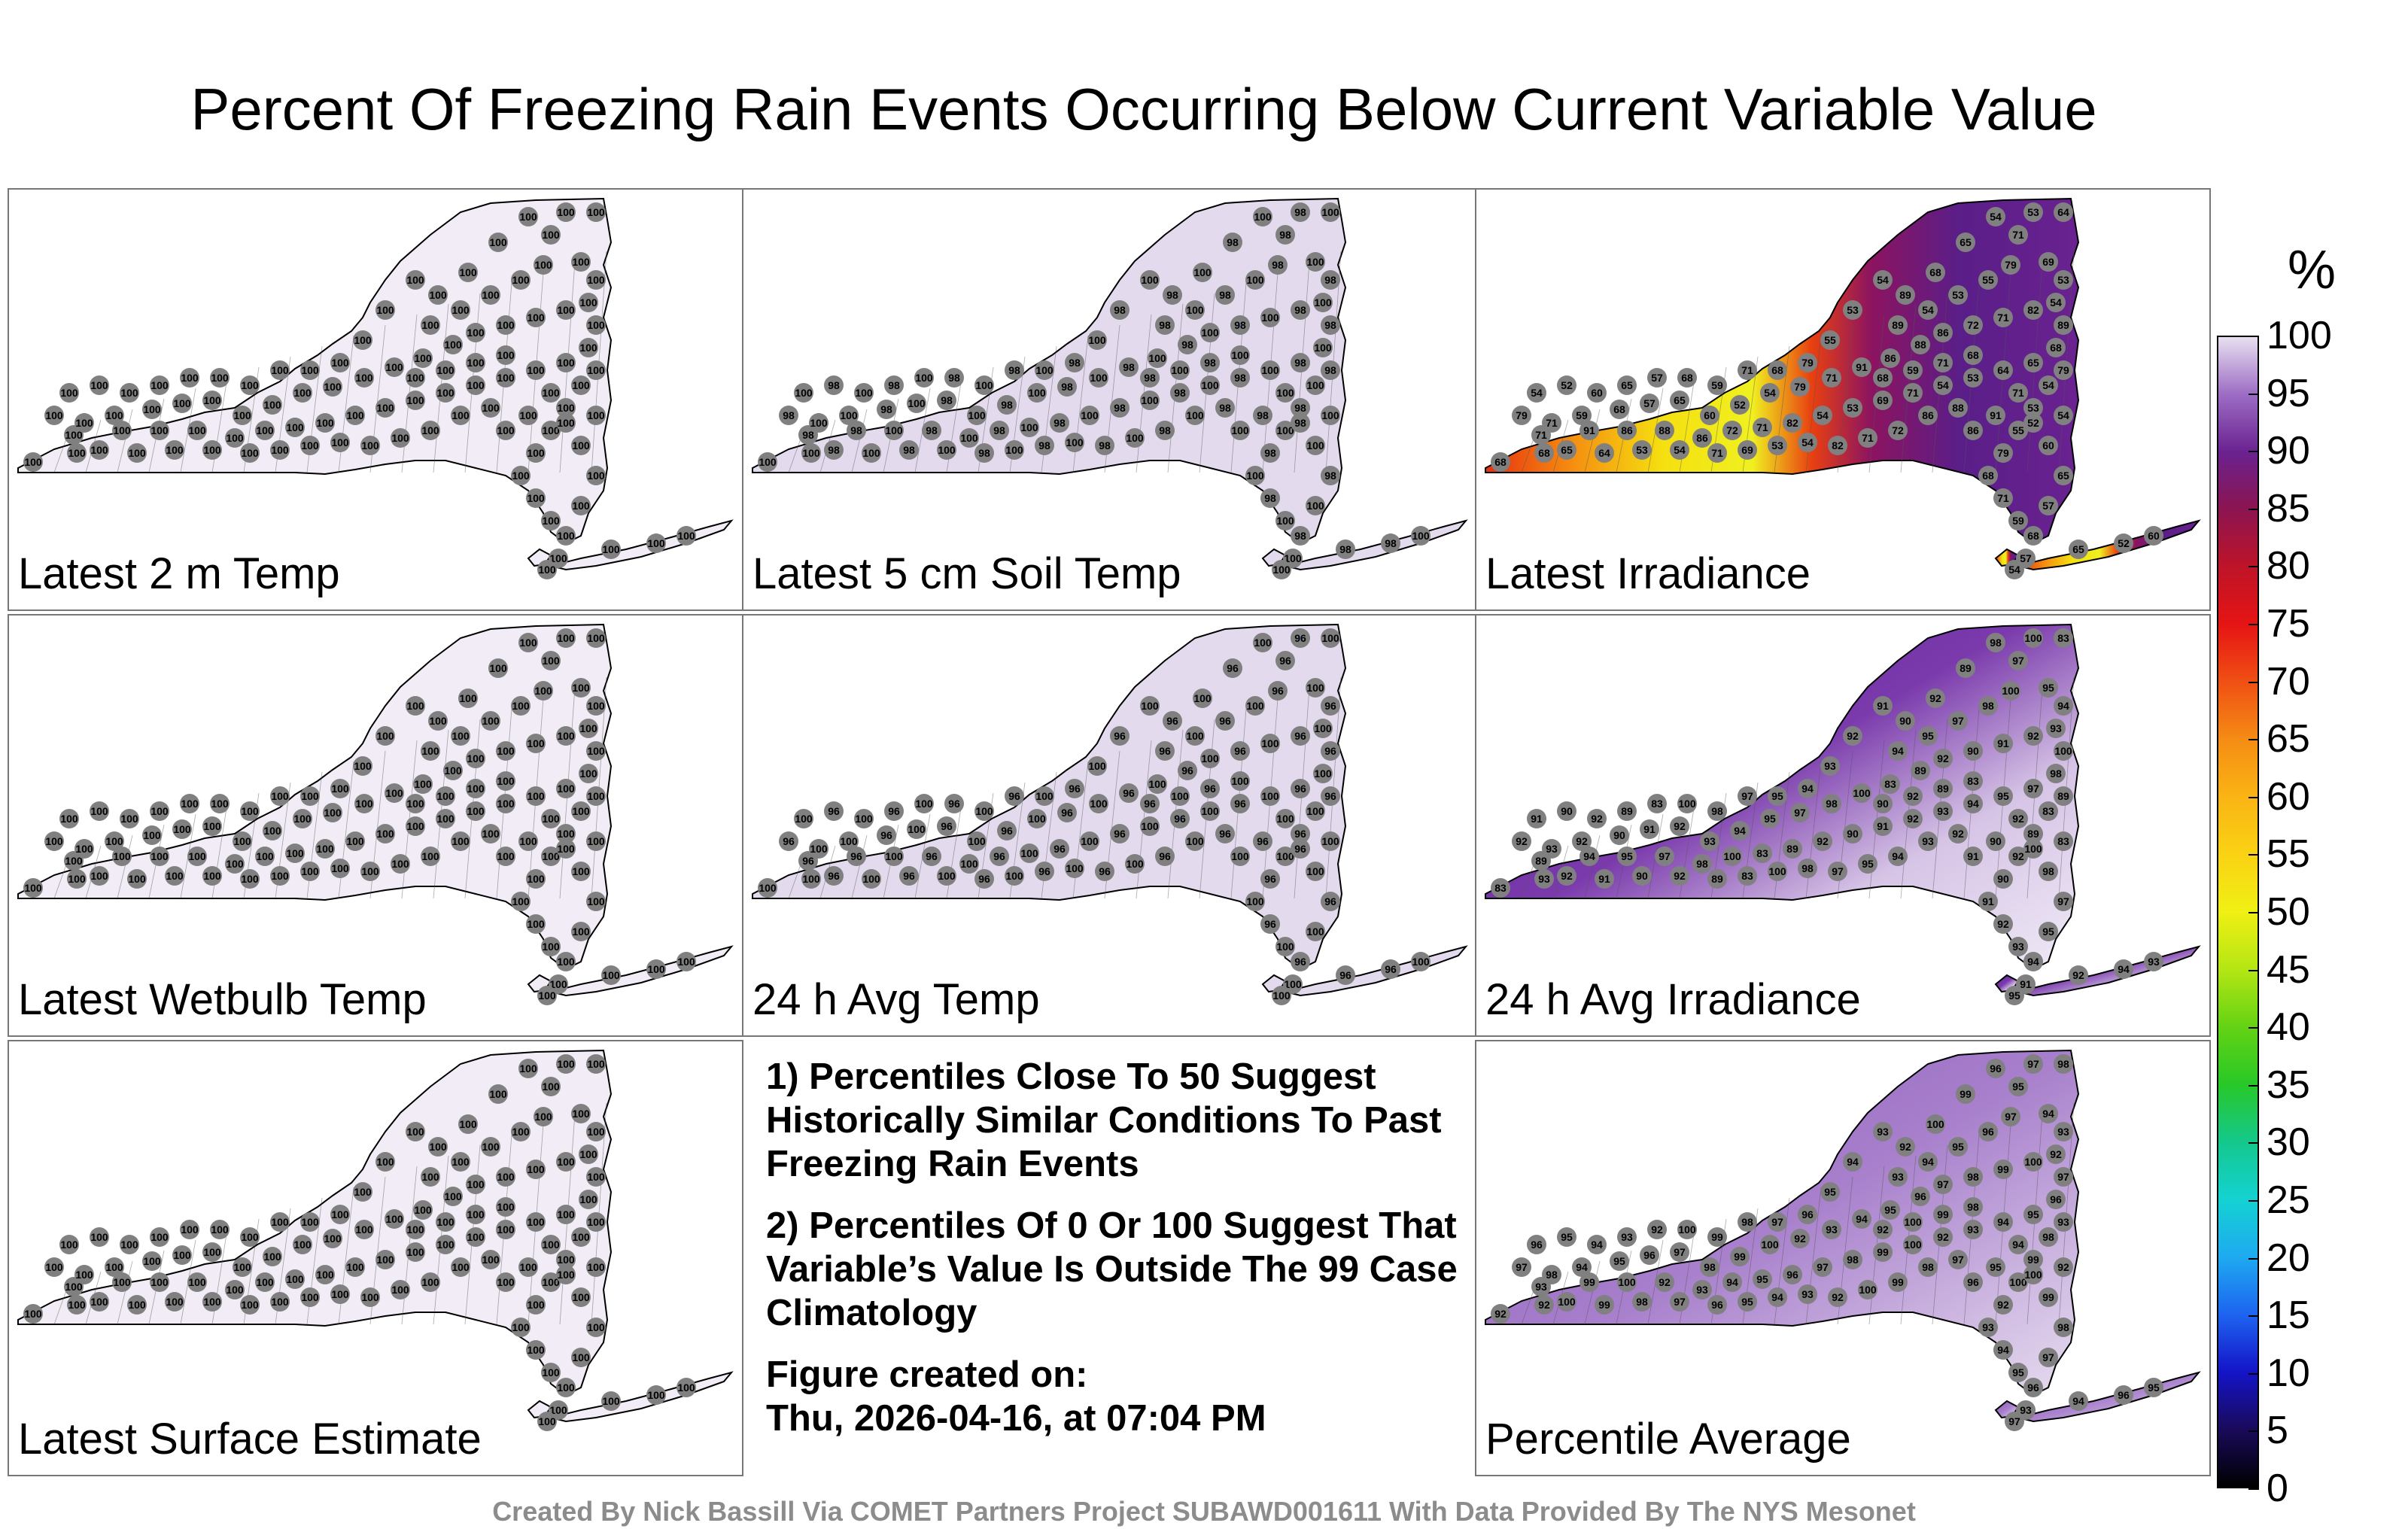  I want to click on station-value: 94, so click(1898, 856).